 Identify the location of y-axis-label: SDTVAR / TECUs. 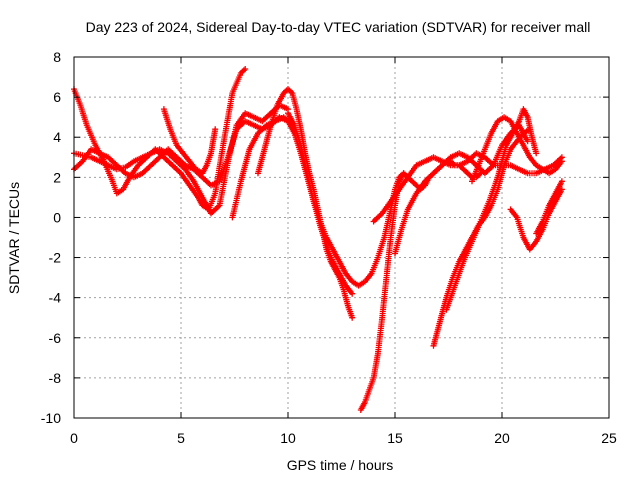
(14, 238).